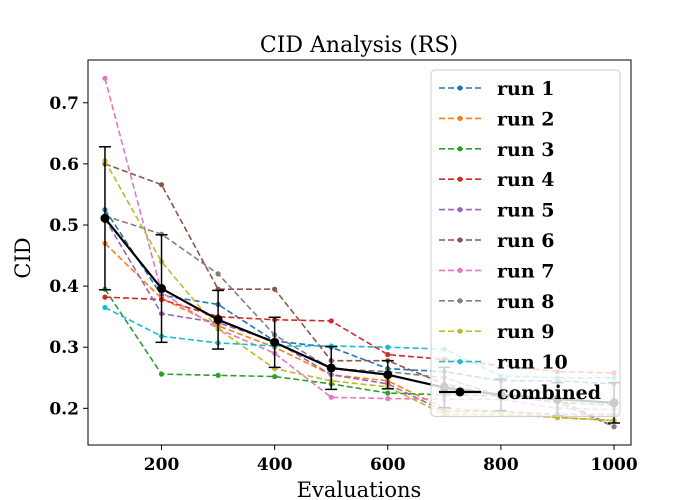 This screenshot has height=500, width=700. Describe the element at coordinates (525, 332) in the screenshot. I see `legend-label: run 9` at that location.